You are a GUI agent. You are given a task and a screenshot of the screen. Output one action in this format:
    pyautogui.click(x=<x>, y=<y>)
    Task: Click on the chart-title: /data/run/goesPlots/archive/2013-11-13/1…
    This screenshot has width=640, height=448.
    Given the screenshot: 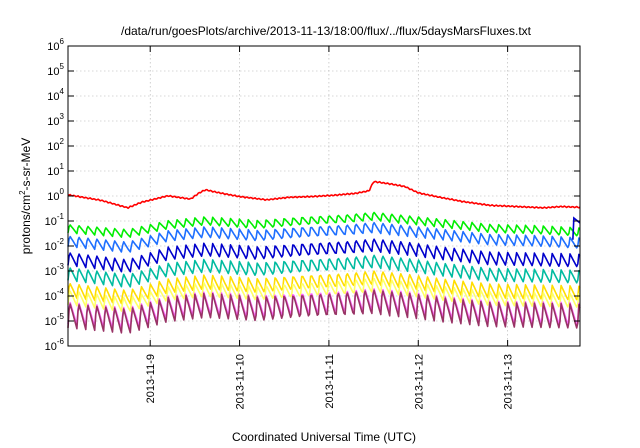 What is the action you would take?
    pyautogui.click(x=326, y=31)
    